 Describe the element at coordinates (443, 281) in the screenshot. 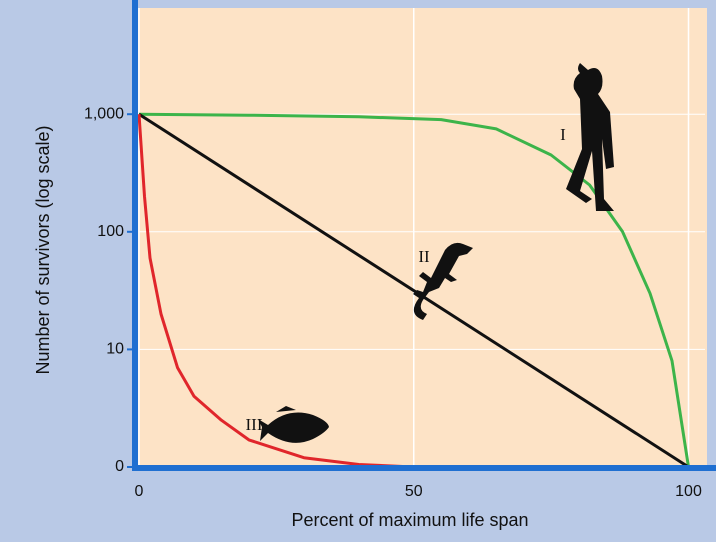

I see `lizard-silhouette` at that location.